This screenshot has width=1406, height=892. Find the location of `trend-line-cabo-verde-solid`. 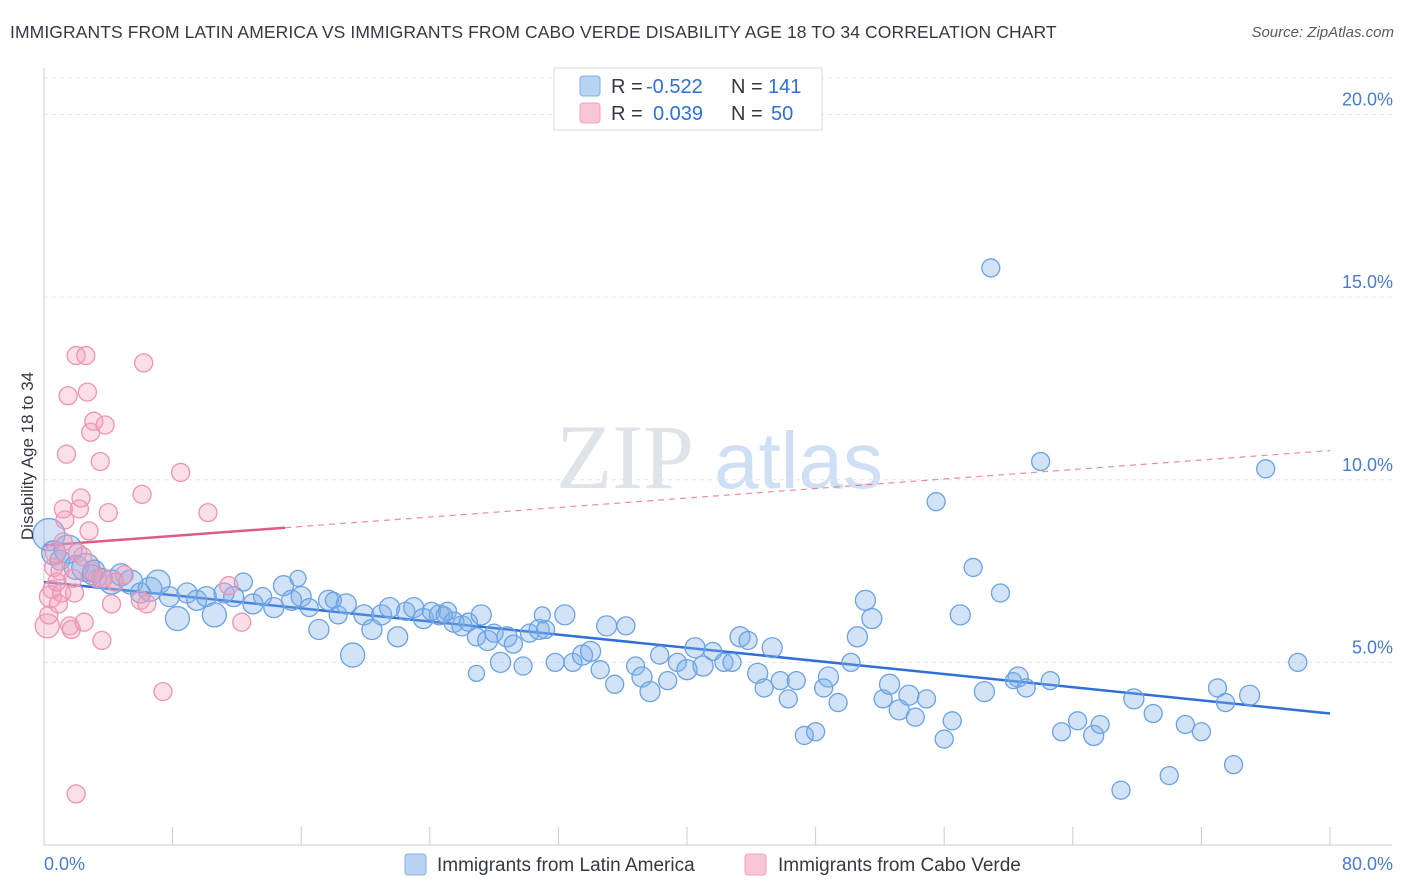

trend-line-cabo-verde-solid is located at coordinates (164, 536).